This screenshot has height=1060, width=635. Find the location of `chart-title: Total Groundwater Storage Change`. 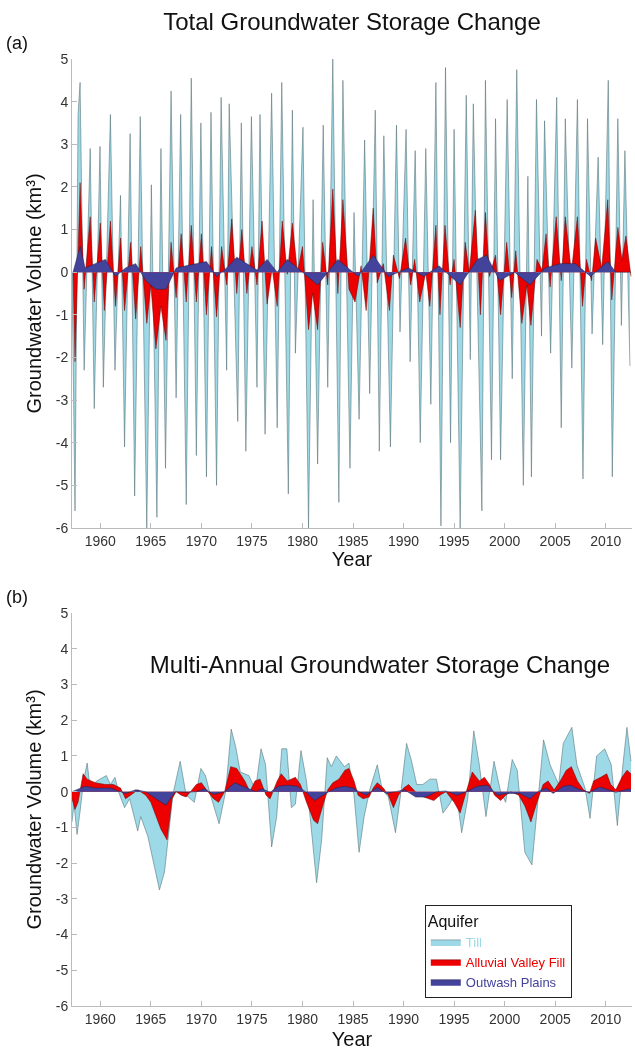

chart-title: Total Groundwater Storage Change is located at coordinates (352, 22).